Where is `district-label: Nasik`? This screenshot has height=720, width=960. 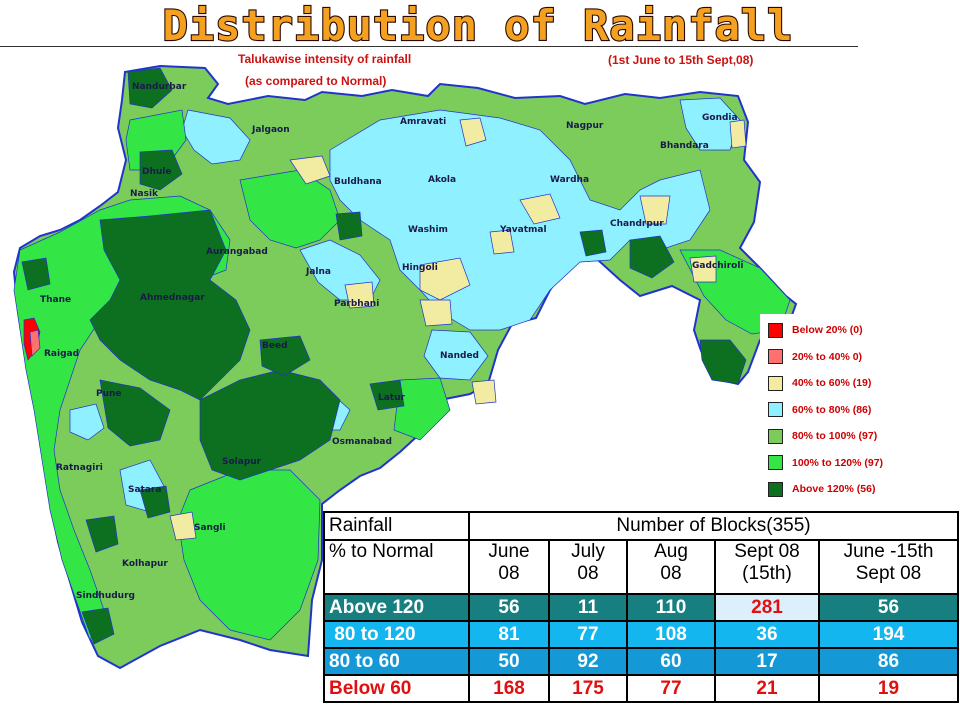 district-label: Nasik is located at coordinates (144, 194).